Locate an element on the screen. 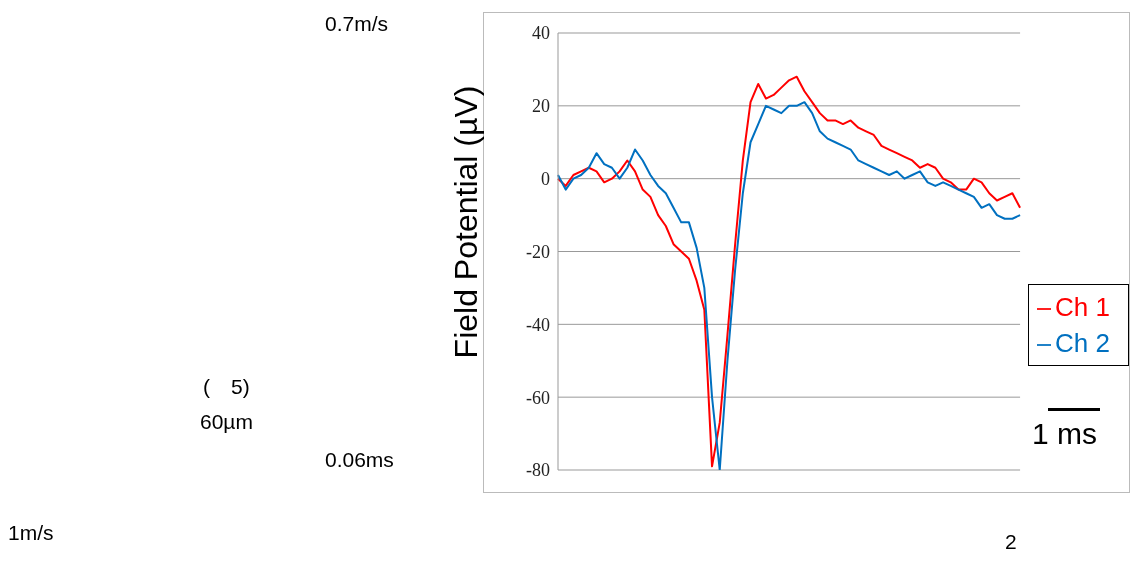  text: 0.06ms is located at coordinates (359, 460).